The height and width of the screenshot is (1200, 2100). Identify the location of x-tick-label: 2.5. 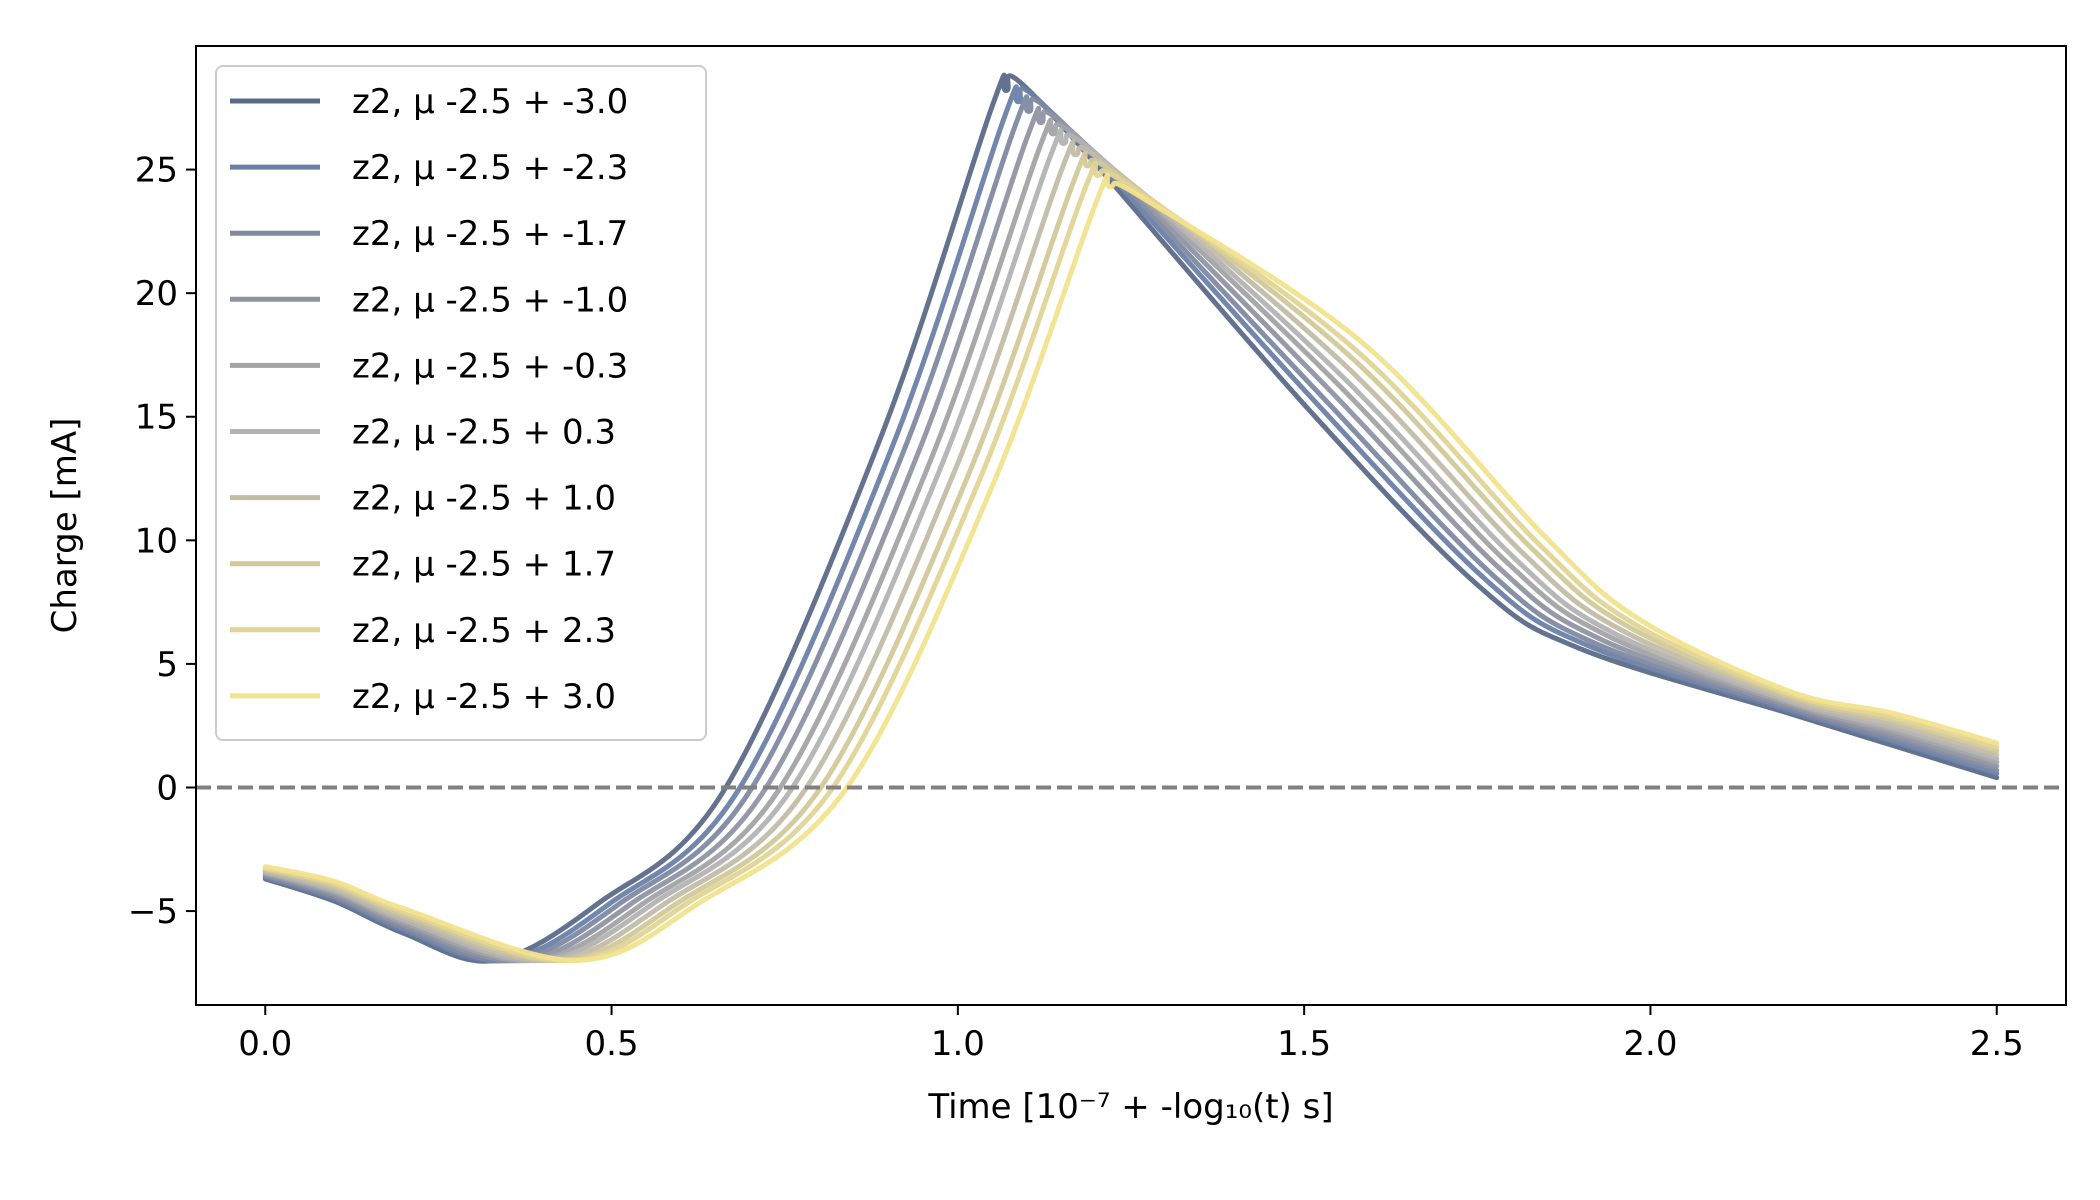
(1997, 1044).